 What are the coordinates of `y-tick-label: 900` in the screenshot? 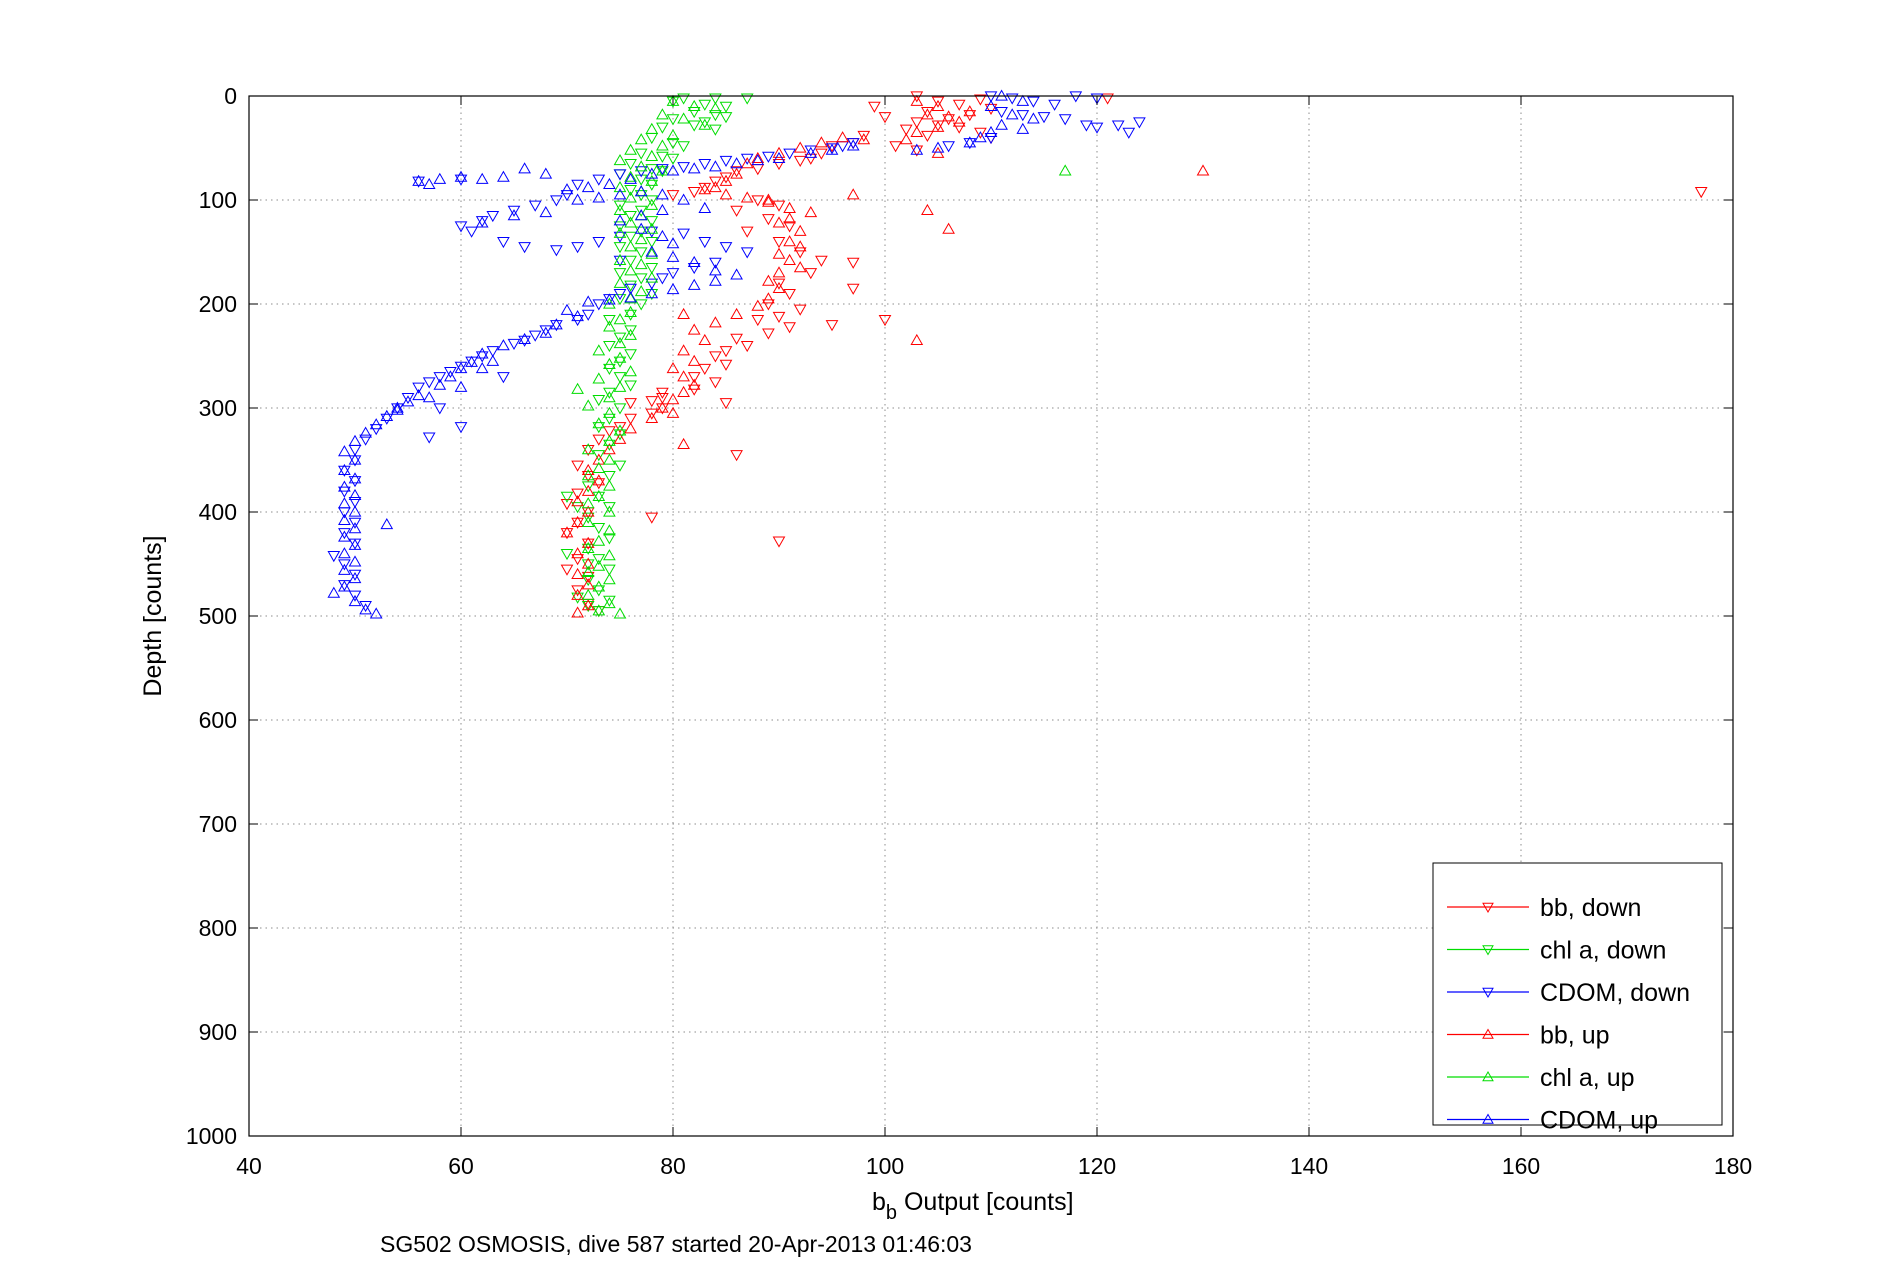 It's located at (218, 1032).